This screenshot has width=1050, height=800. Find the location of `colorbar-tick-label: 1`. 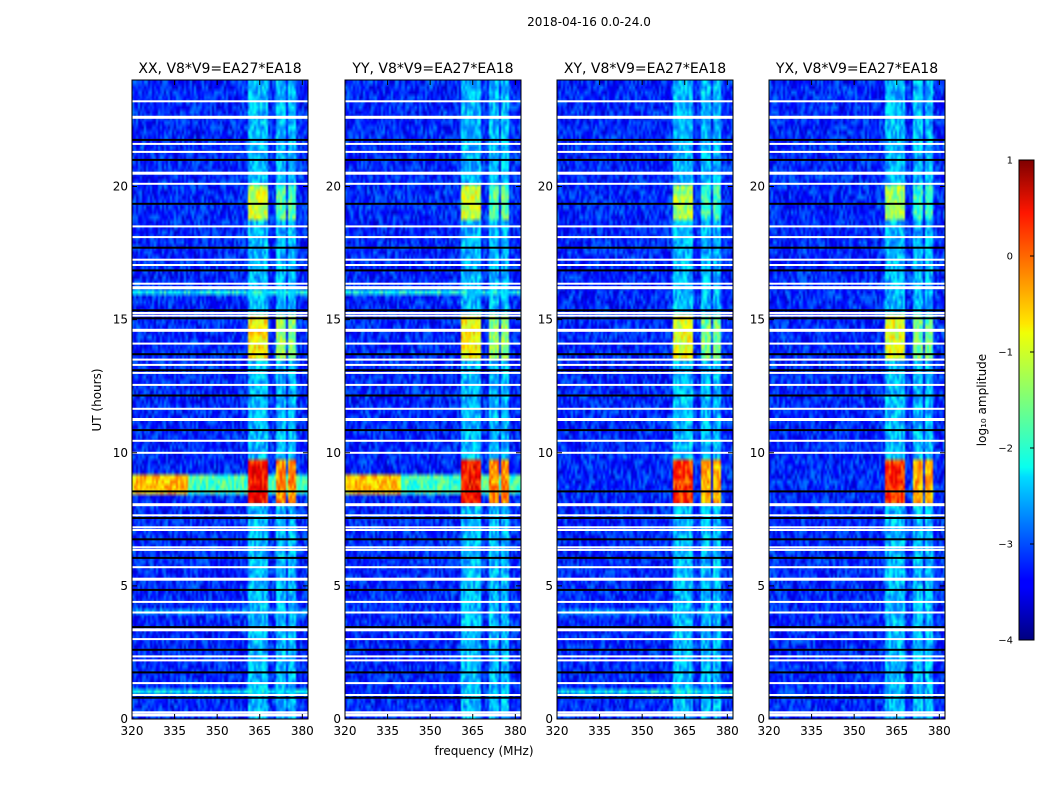

colorbar-tick-label: 1 is located at coordinates (1010, 161).